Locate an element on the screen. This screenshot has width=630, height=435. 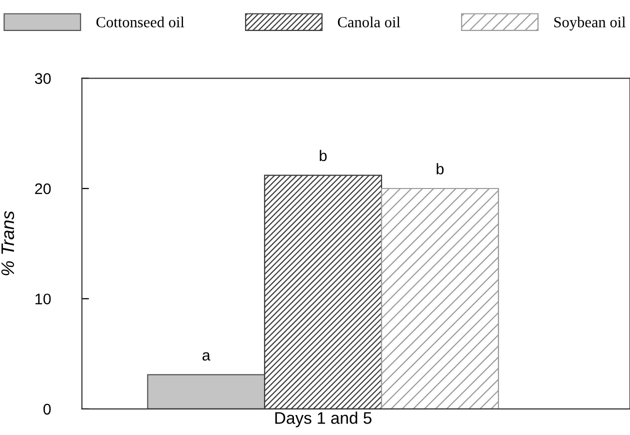
legend-label: Cottonseed oil is located at coordinates (140, 22).